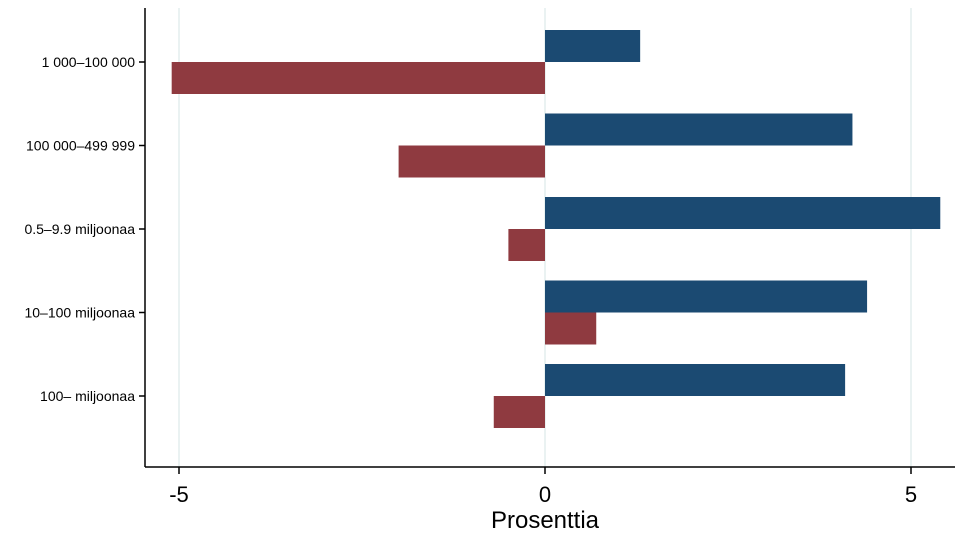 The image size is (965, 533). Describe the element at coordinates (179, 494) in the screenshot. I see `x-tick-label-0: -5` at that location.